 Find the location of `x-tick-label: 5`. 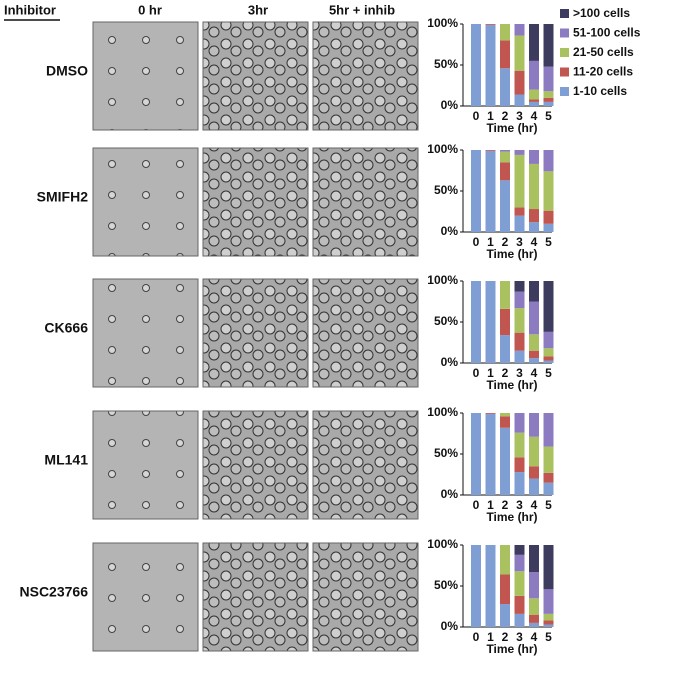

x-tick-label: 5 is located at coordinates (548, 116).